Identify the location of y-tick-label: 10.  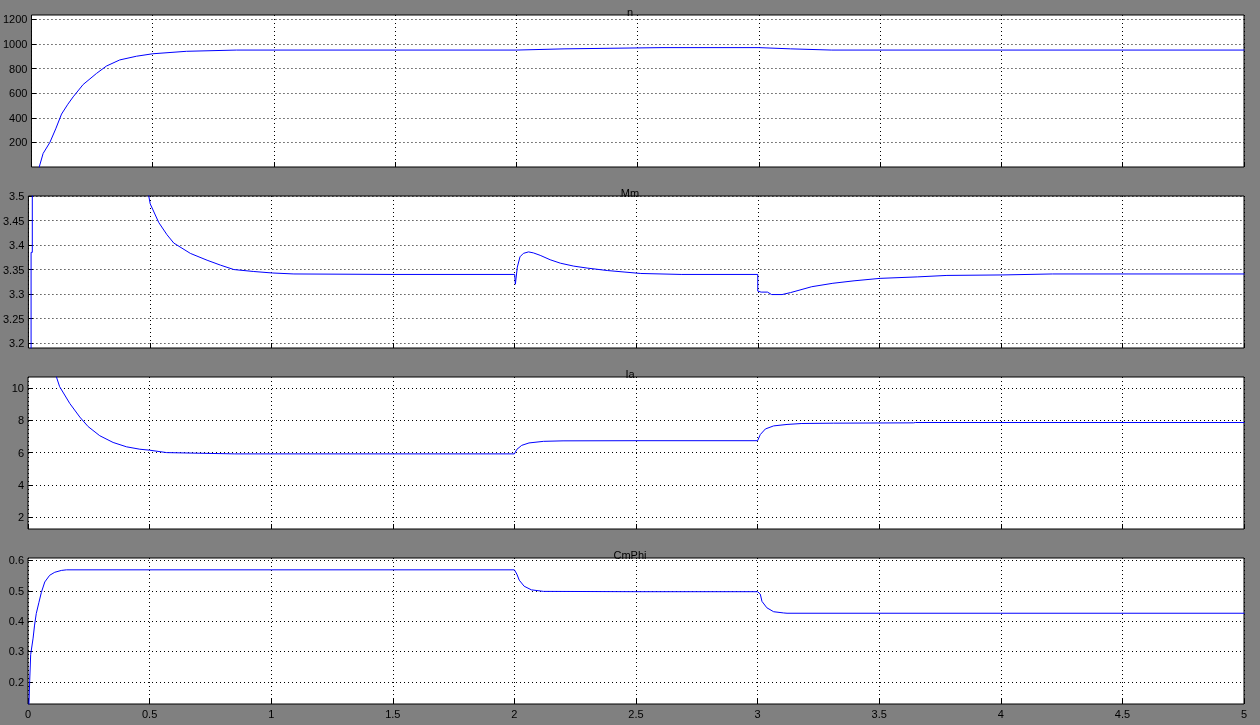
(17, 388).